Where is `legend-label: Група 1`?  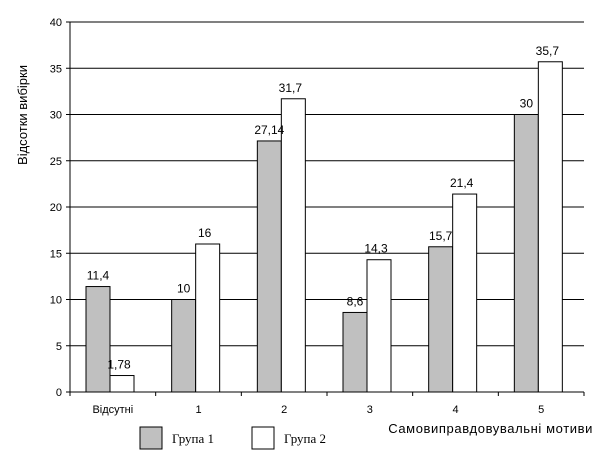 legend-label: Група 1 is located at coordinates (193, 438).